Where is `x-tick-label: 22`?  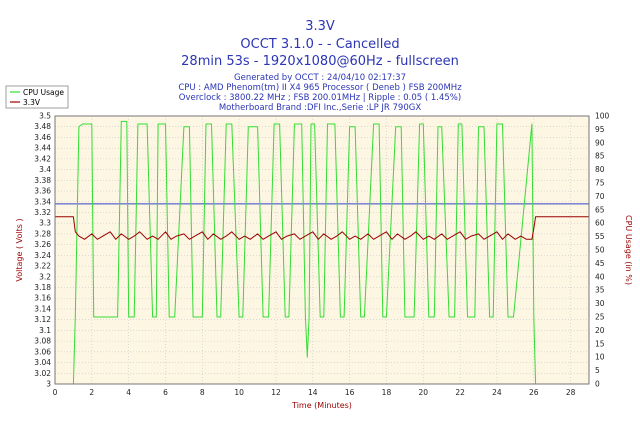
x-tick-label: 22 is located at coordinates (460, 392).